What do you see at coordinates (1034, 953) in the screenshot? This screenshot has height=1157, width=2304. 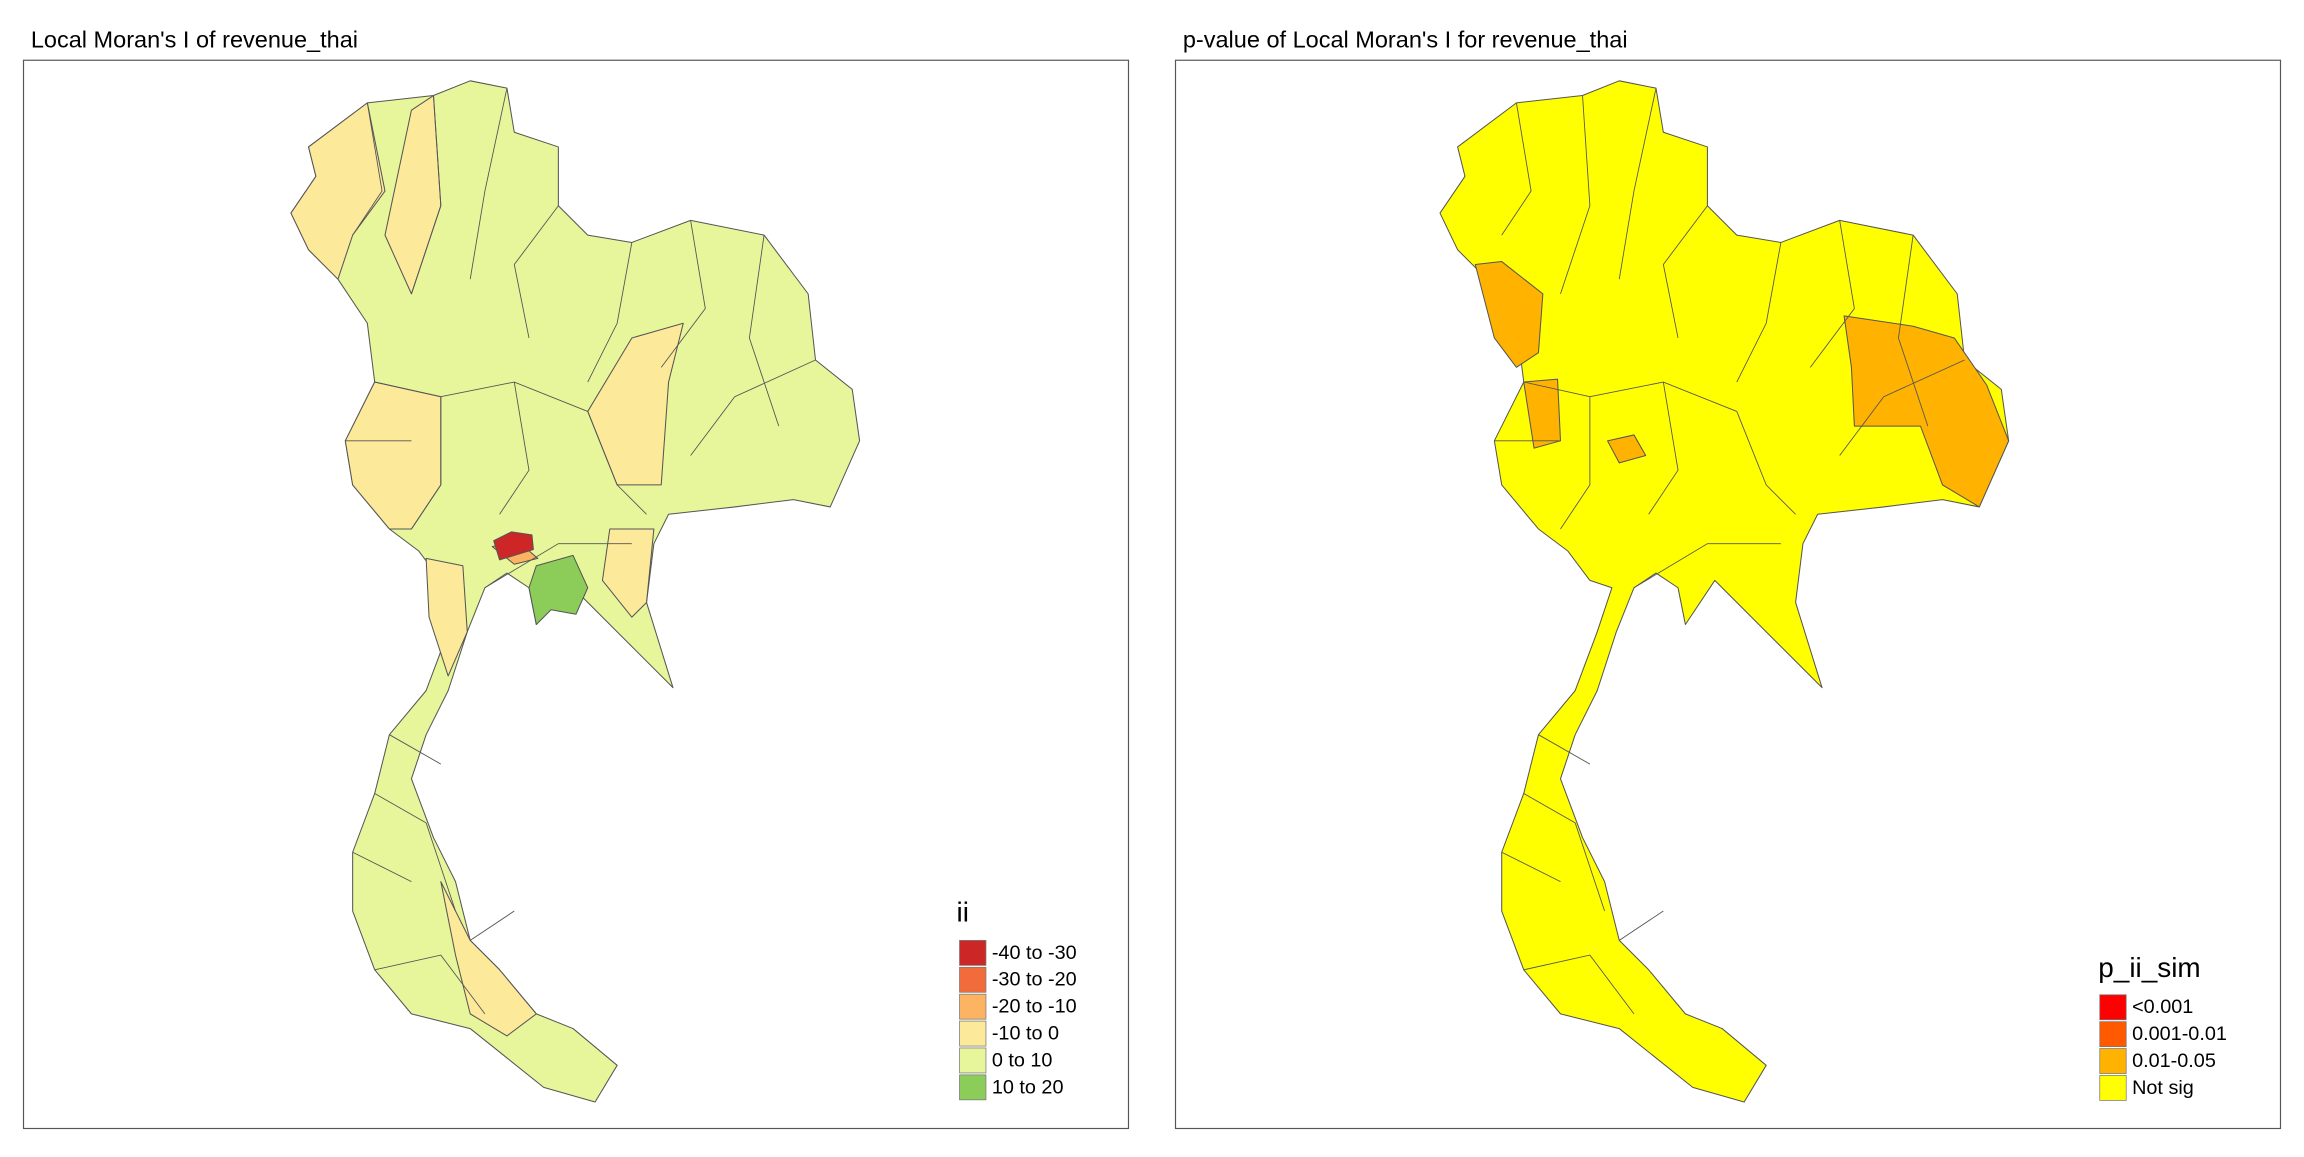 I see `legend-label: -40 to -30` at bounding box center [1034, 953].